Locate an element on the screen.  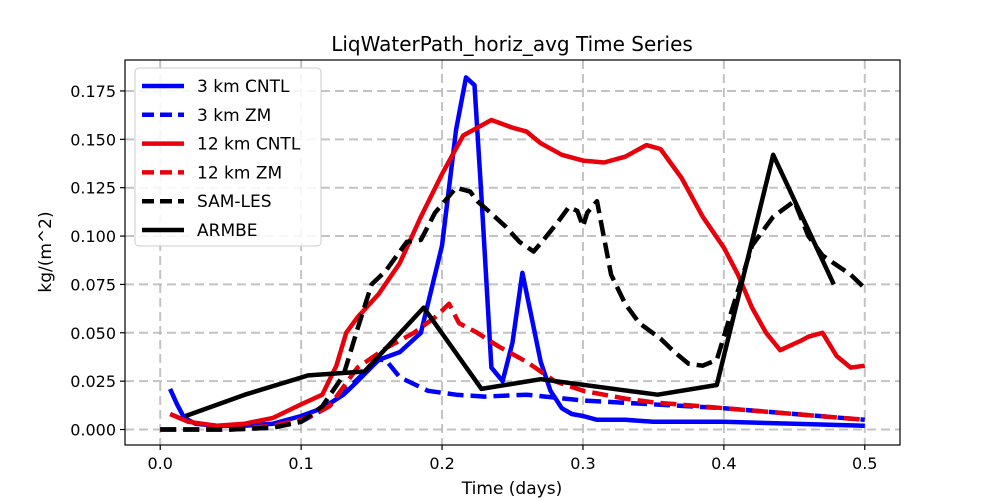
x-tick-label: 0.2 is located at coordinates (441, 463).